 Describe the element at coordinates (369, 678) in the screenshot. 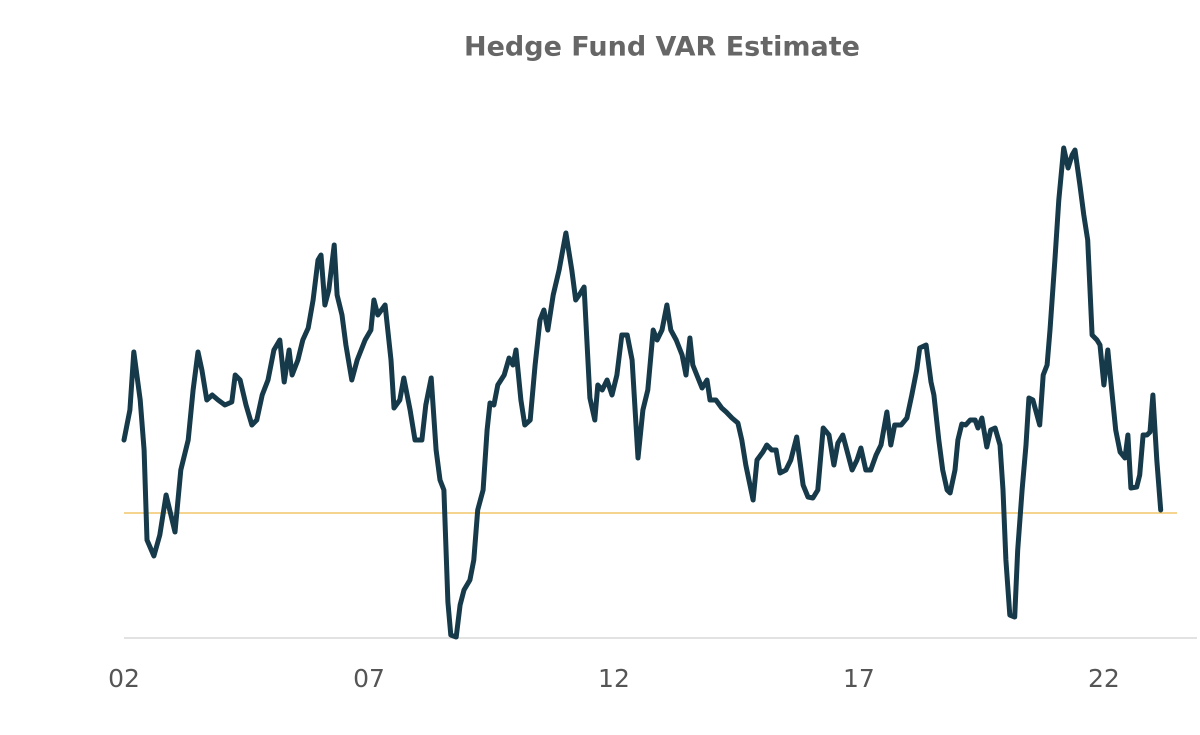

I see `x-tick-label: 07` at that location.